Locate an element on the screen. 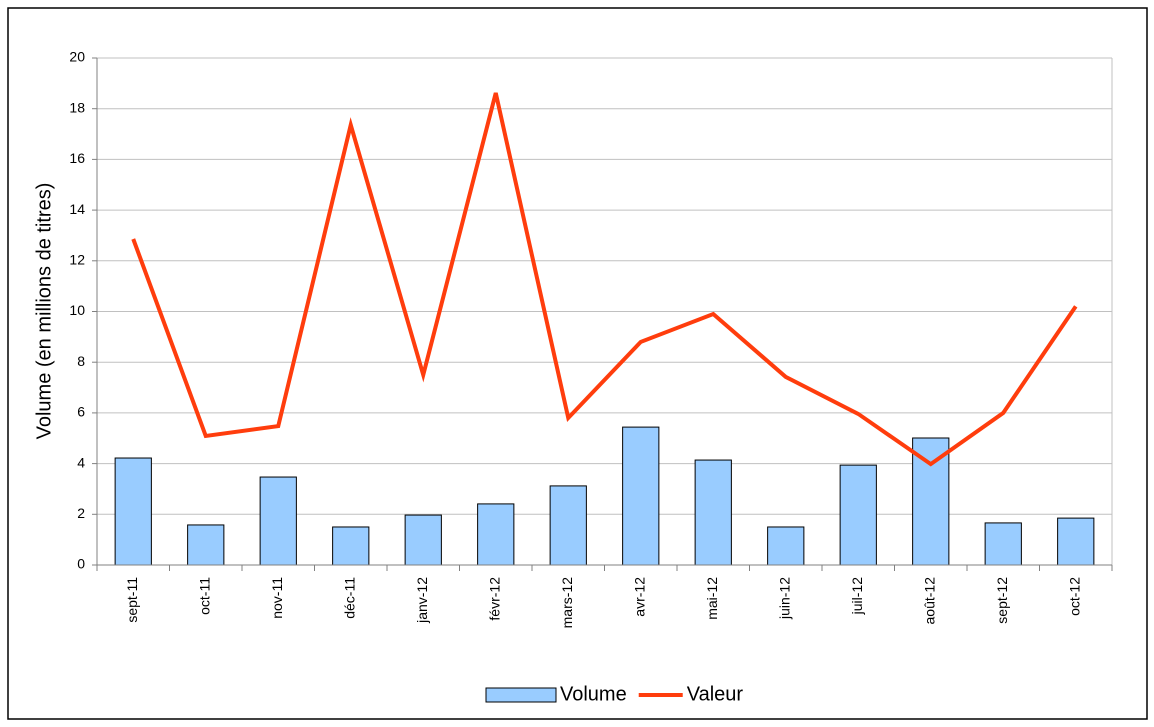 The width and height of the screenshot is (1154, 727). y-tick-label: 16 is located at coordinates (77, 158).